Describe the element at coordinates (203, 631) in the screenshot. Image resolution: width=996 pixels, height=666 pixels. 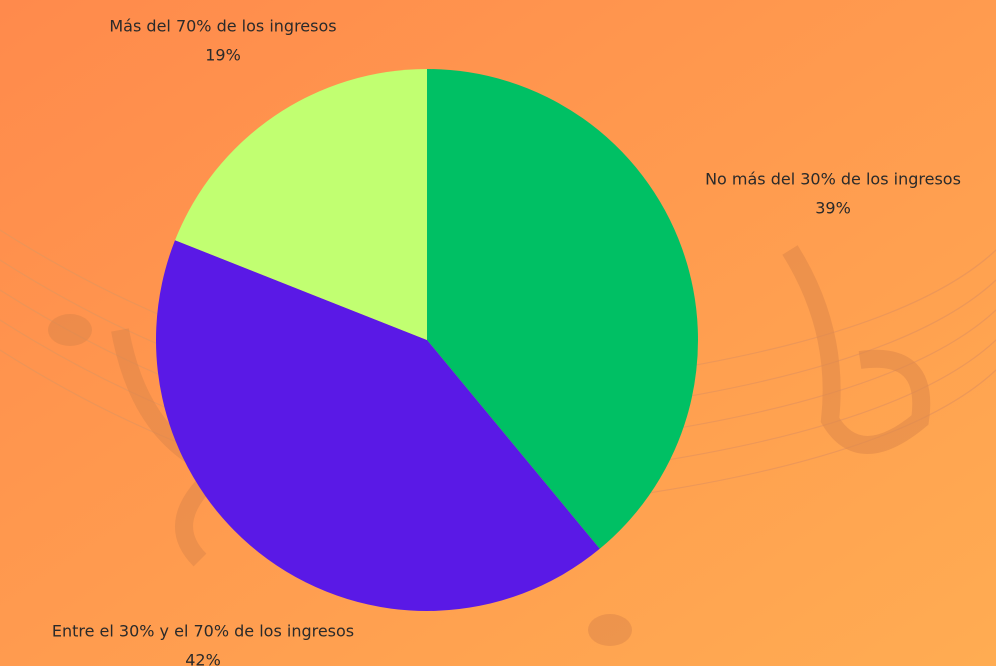
I see `slice-label: Entre el 30% y el 70% de los ingresos` at that location.